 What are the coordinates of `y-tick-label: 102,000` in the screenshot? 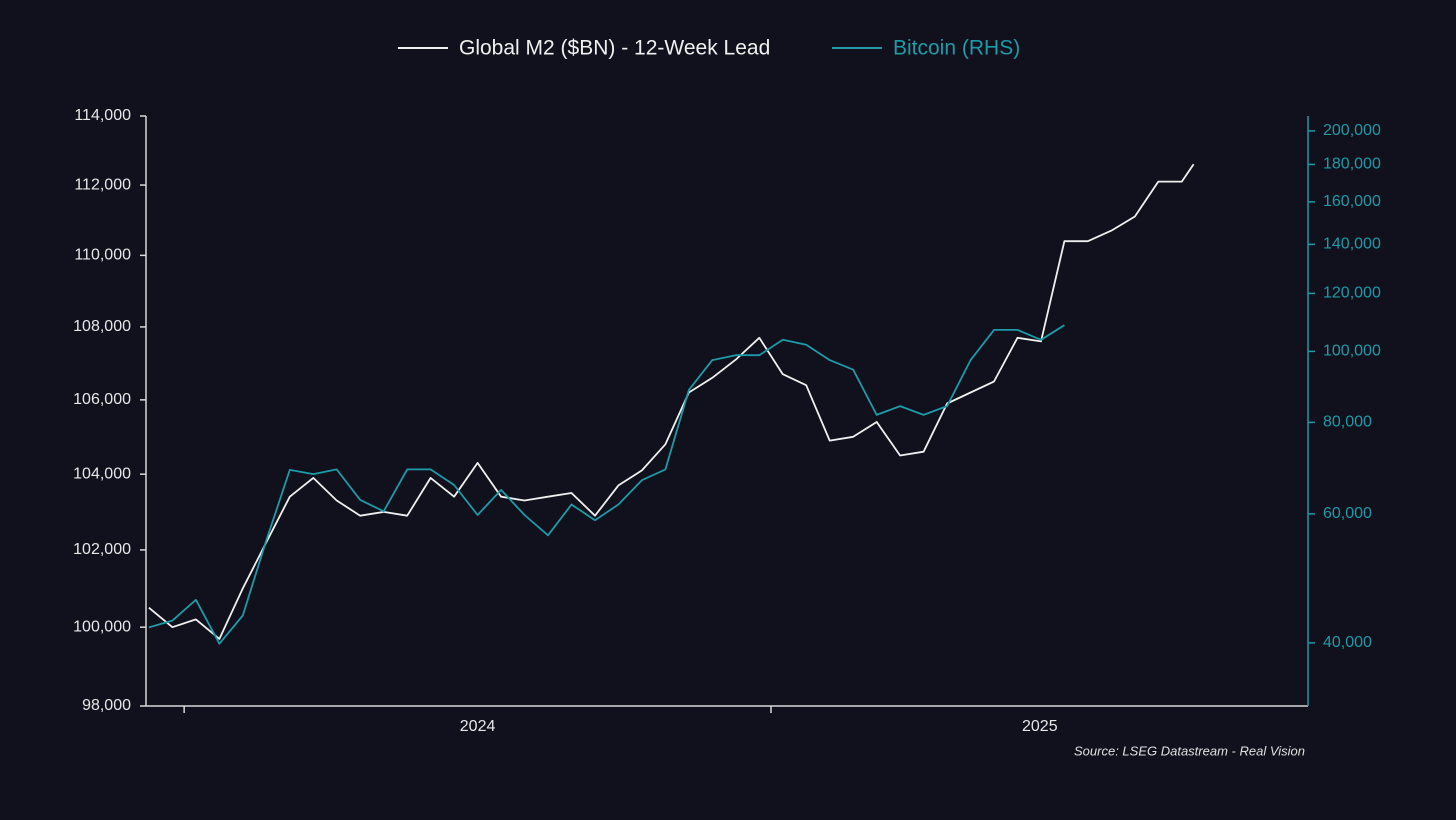 It's located at (102, 549).